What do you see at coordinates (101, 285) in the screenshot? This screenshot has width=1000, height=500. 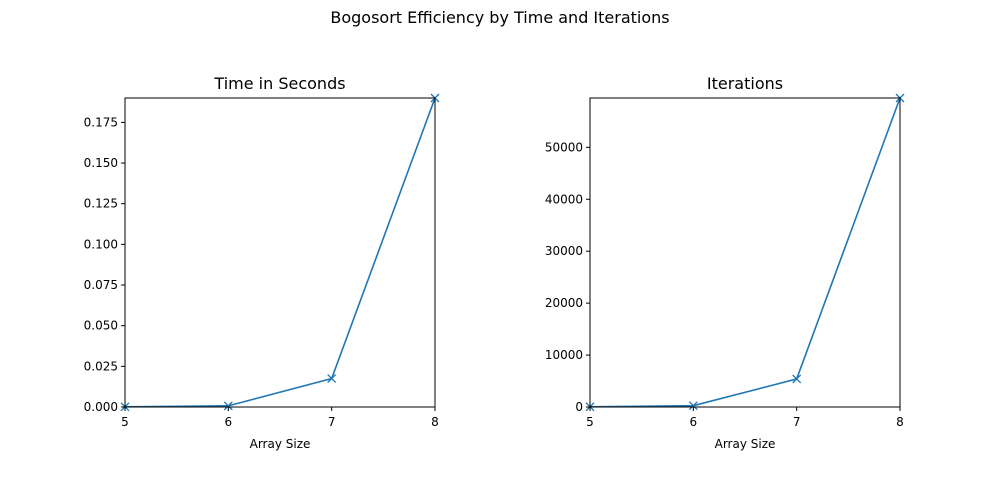 I see `y-tick-label: 0.075` at bounding box center [101, 285].